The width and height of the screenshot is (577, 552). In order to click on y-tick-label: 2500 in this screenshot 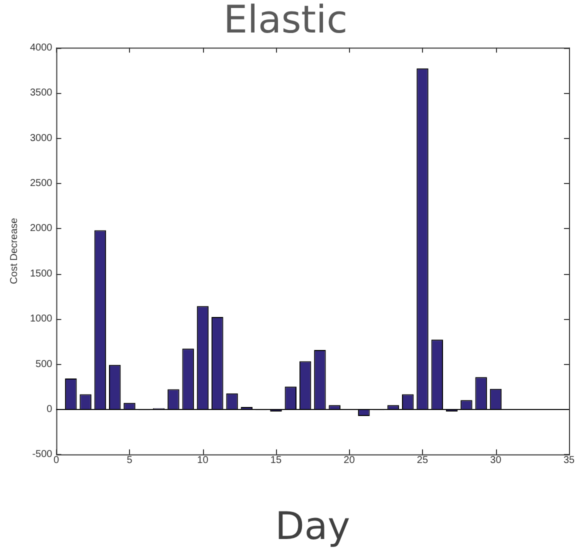, I will do `click(41, 183)`.